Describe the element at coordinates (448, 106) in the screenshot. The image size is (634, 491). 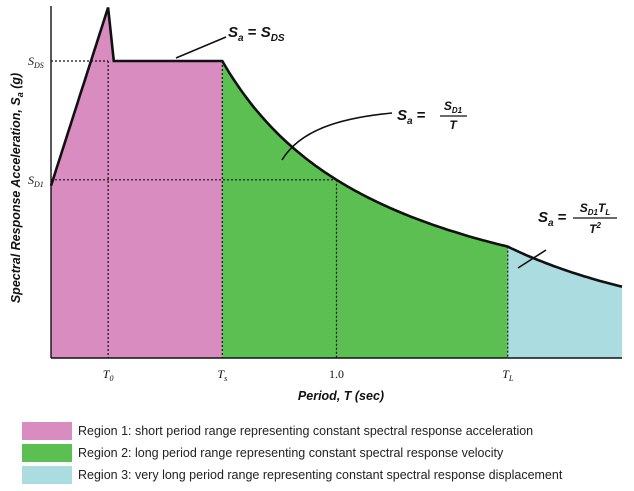
I see `eq2-num-main: S` at that location.